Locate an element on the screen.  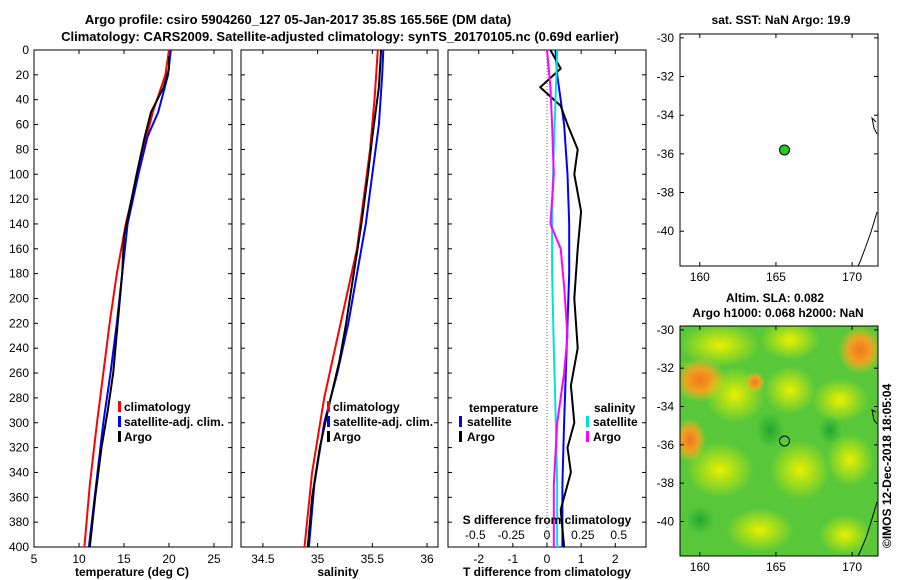
x-tick-label: 1 is located at coordinates (581, 559).